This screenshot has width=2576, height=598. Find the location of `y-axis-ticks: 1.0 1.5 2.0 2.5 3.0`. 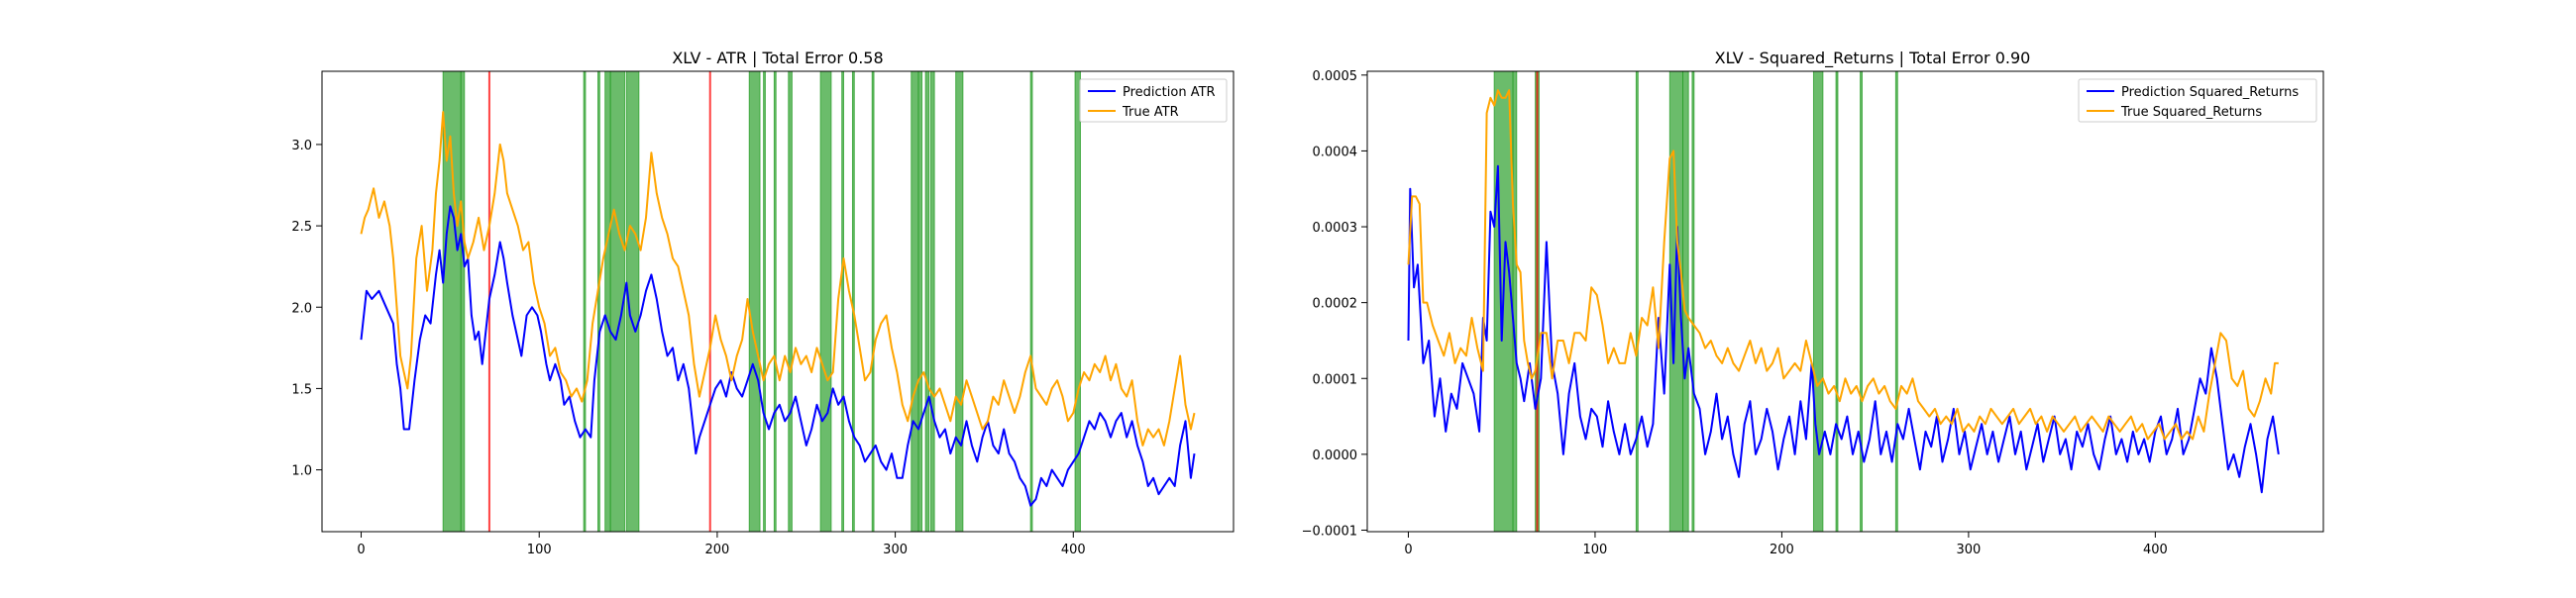

y-axis-ticks: 1.0 1.5 2.0 2.5 3.0 is located at coordinates (307, 309).